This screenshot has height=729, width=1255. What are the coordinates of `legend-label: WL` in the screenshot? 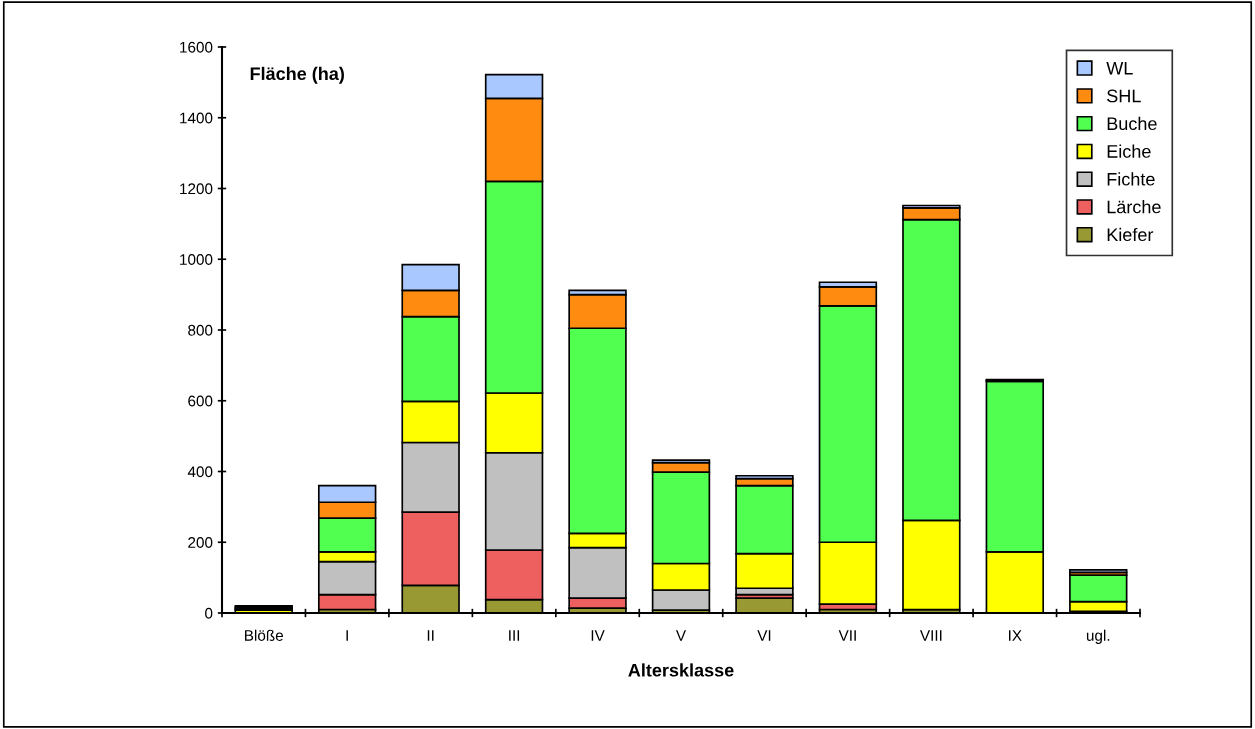 It's located at (1119, 68).